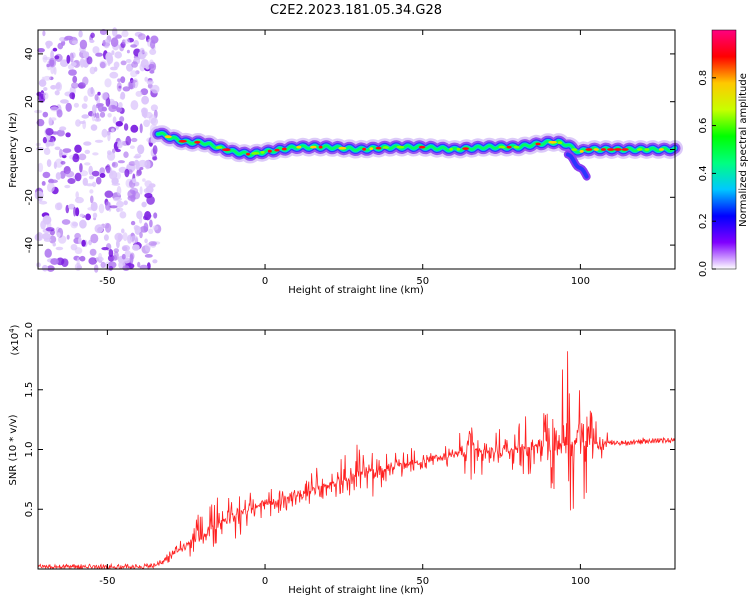 Image resolution: width=750 pixels, height=600 pixels. What do you see at coordinates (703, 173) in the screenshot?
I see `colorbar-tick-label: 0.4` at bounding box center [703, 173].